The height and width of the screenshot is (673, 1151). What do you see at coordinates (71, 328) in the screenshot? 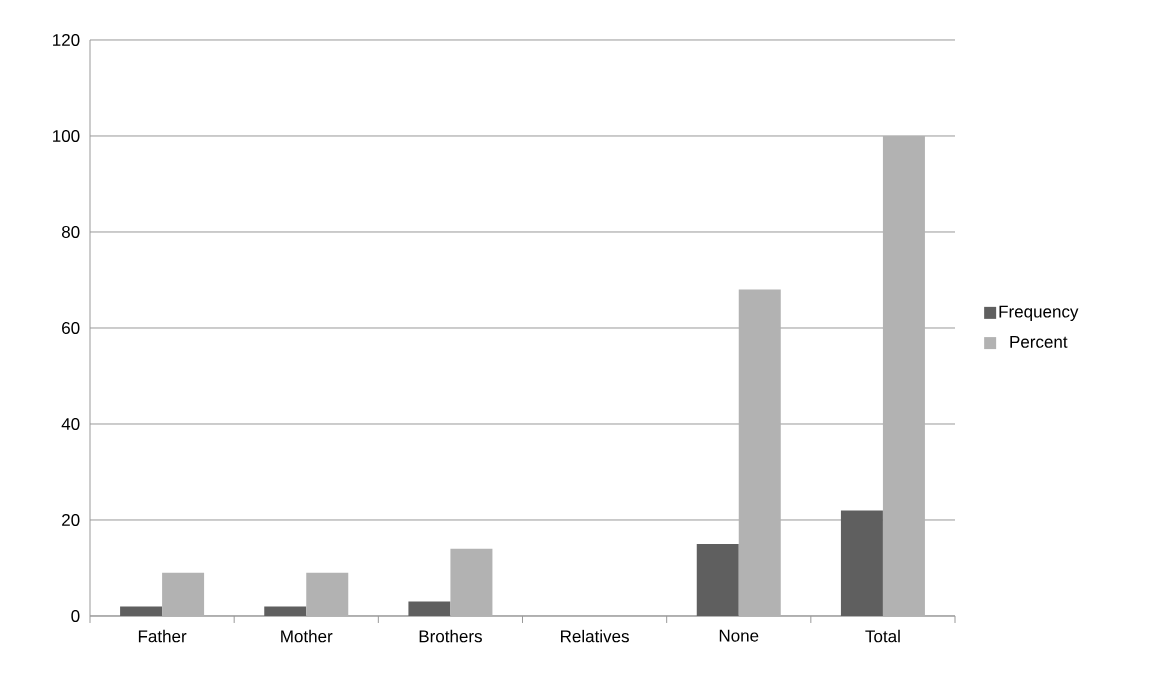
I see `y-tick-label: 60` at bounding box center [71, 328].